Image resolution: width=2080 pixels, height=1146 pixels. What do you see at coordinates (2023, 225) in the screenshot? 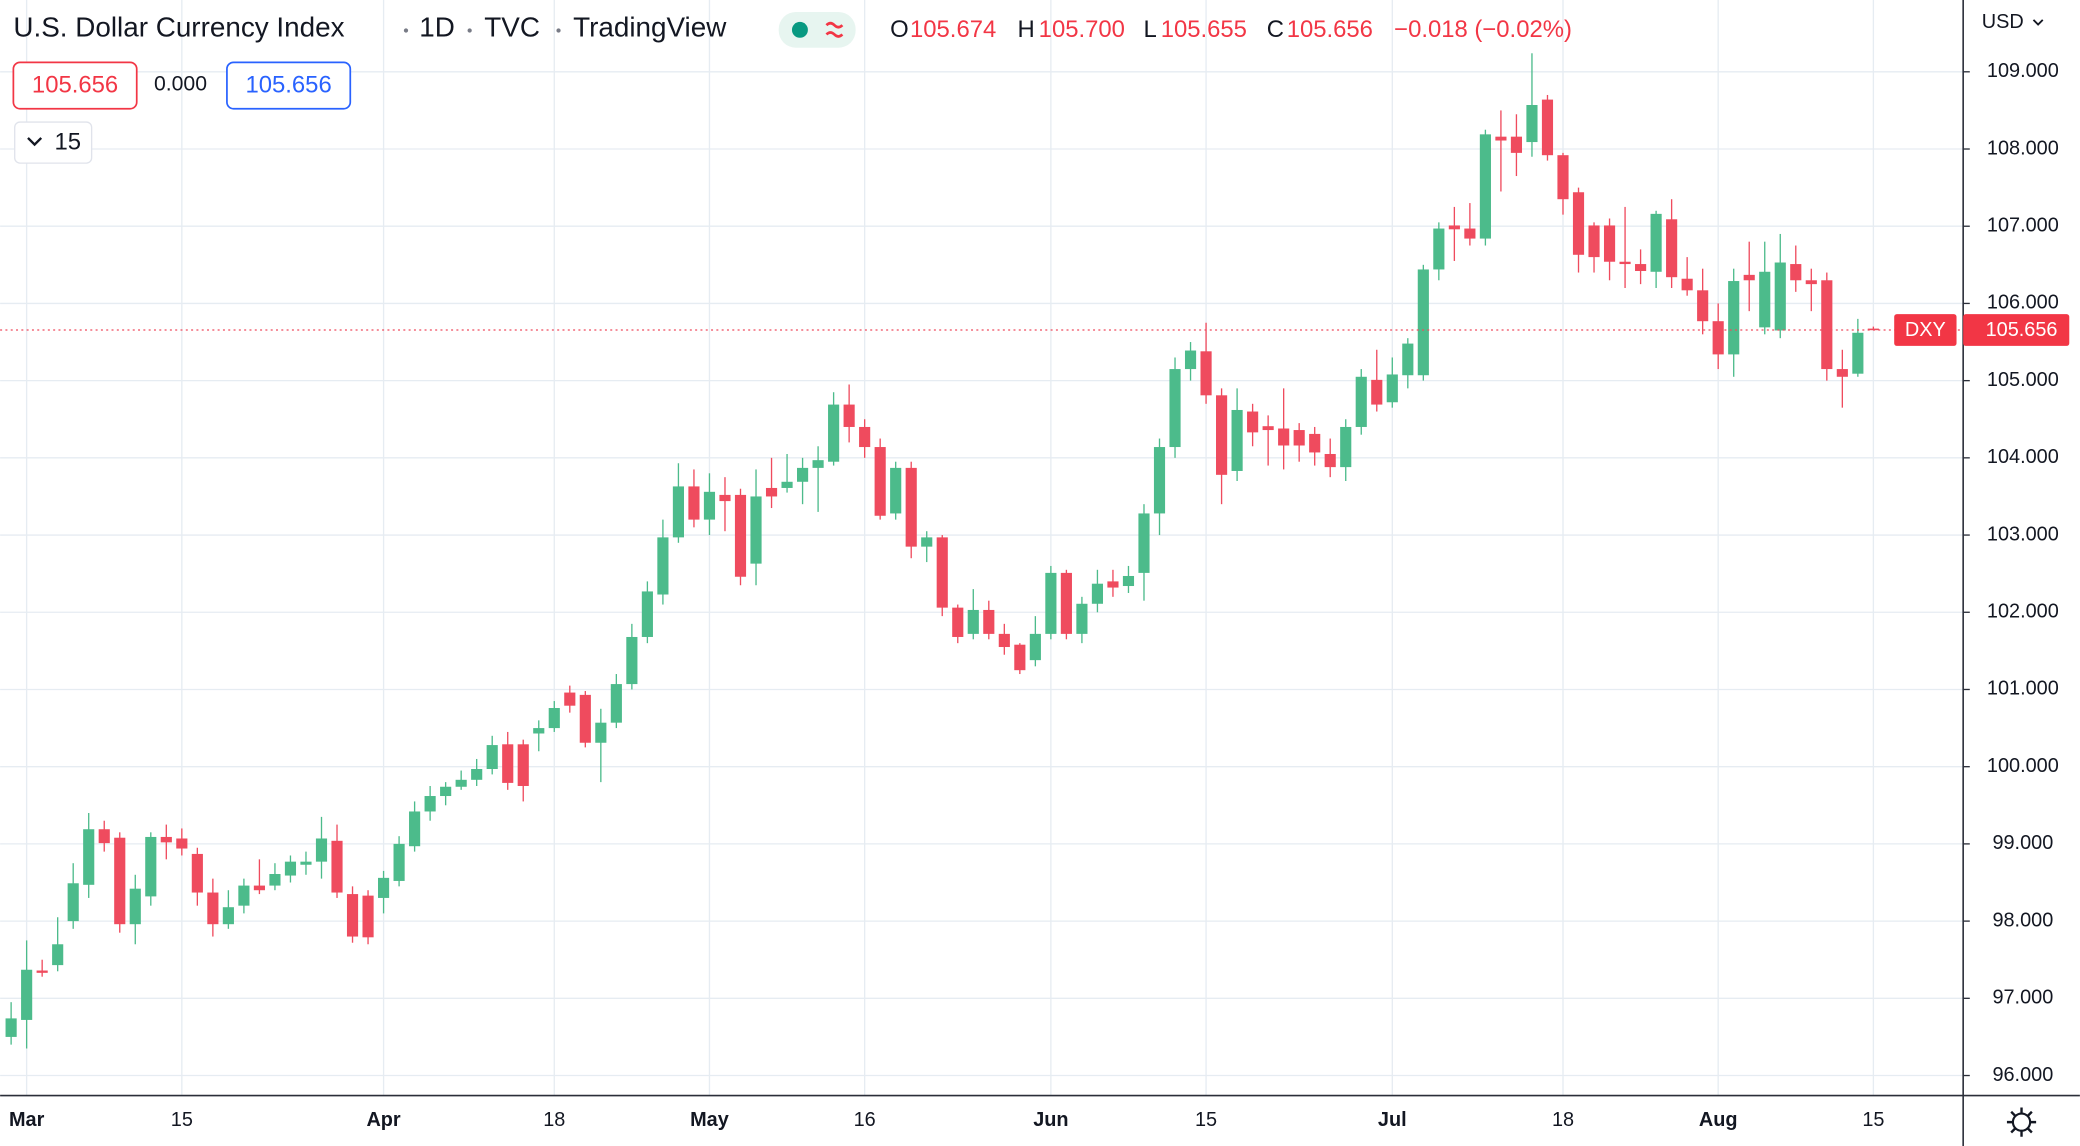
I see `y-tick-label: 107.000` at bounding box center [2023, 225].